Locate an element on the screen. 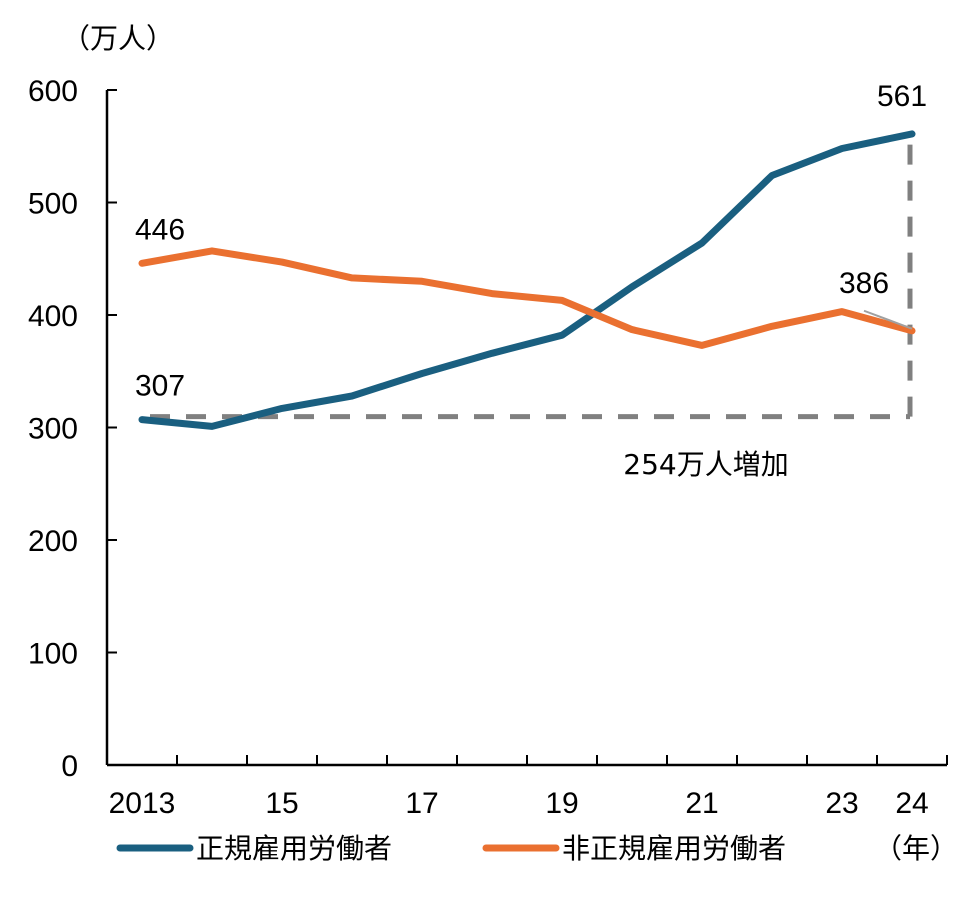 This screenshot has height=900, width=975. x-tick-label: 24 is located at coordinates (911, 803).